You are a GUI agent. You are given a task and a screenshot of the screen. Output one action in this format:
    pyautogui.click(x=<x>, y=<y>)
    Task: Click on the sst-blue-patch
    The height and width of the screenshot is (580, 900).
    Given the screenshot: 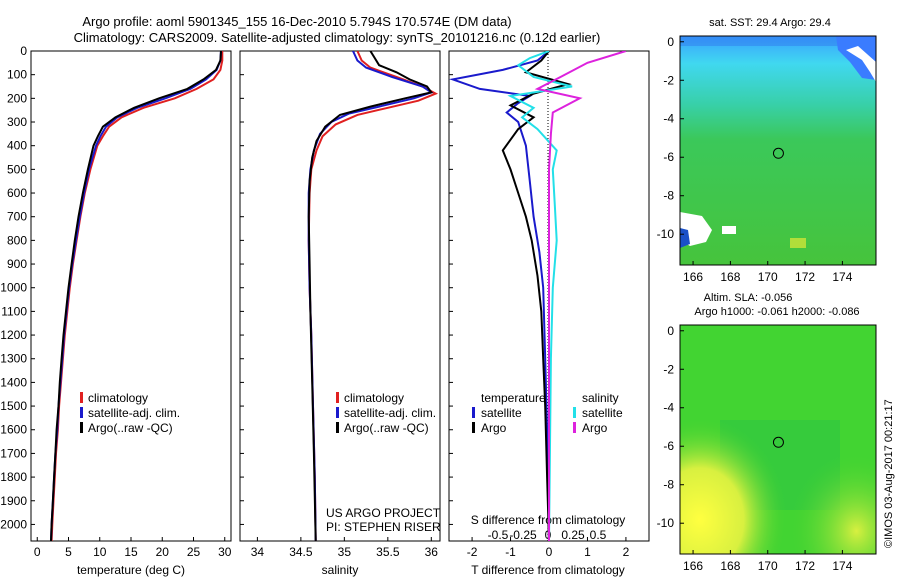 What is the action you would take?
    pyautogui.click(x=856, y=58)
    